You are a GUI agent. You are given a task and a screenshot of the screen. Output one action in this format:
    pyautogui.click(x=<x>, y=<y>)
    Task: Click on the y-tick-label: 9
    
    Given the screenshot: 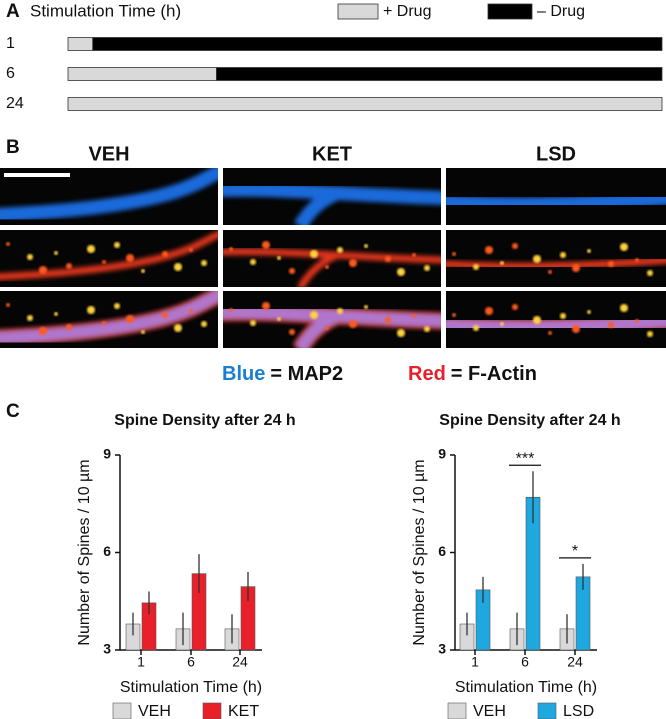 What is the action you would take?
    pyautogui.click(x=107, y=454)
    